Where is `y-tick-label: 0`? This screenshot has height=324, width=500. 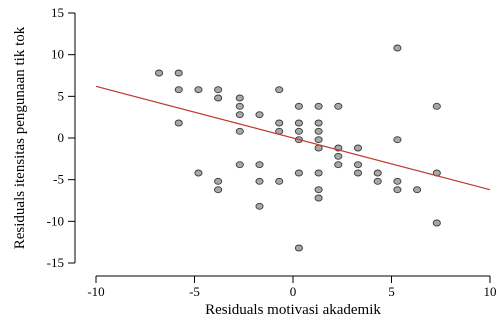
y-tick-label: 0 is located at coordinates (61, 137).